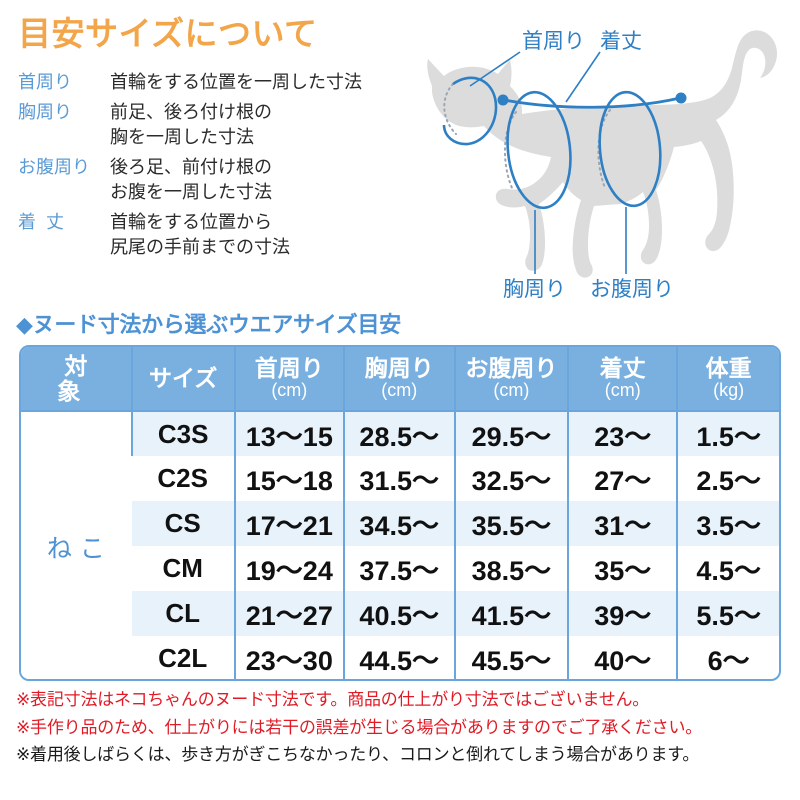 The width and height of the screenshot is (800, 800). I want to click on cell-length: 23～, so click(622, 433).